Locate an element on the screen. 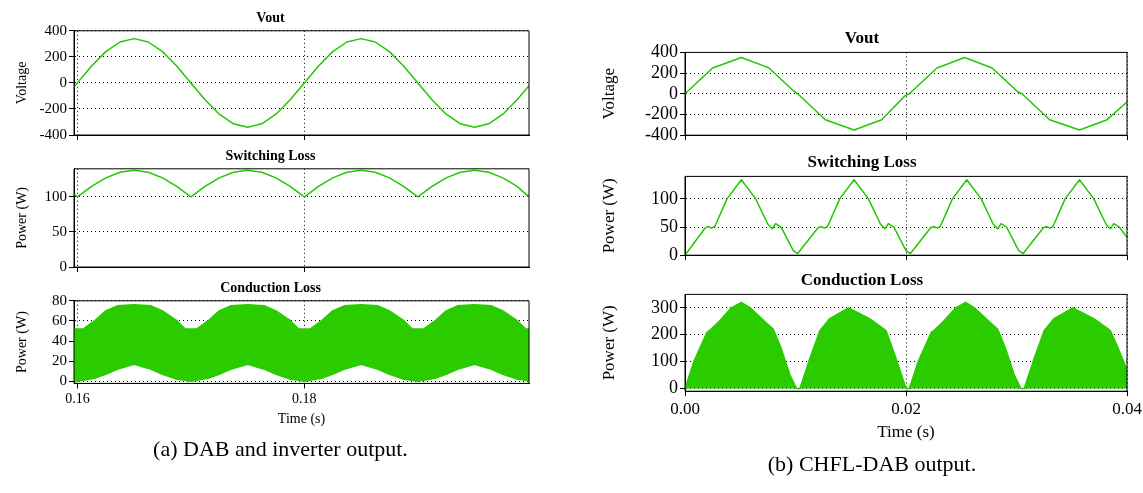 The height and width of the screenshot is (493, 1143). x-tick-label: 0.02 is located at coordinates (906, 408).